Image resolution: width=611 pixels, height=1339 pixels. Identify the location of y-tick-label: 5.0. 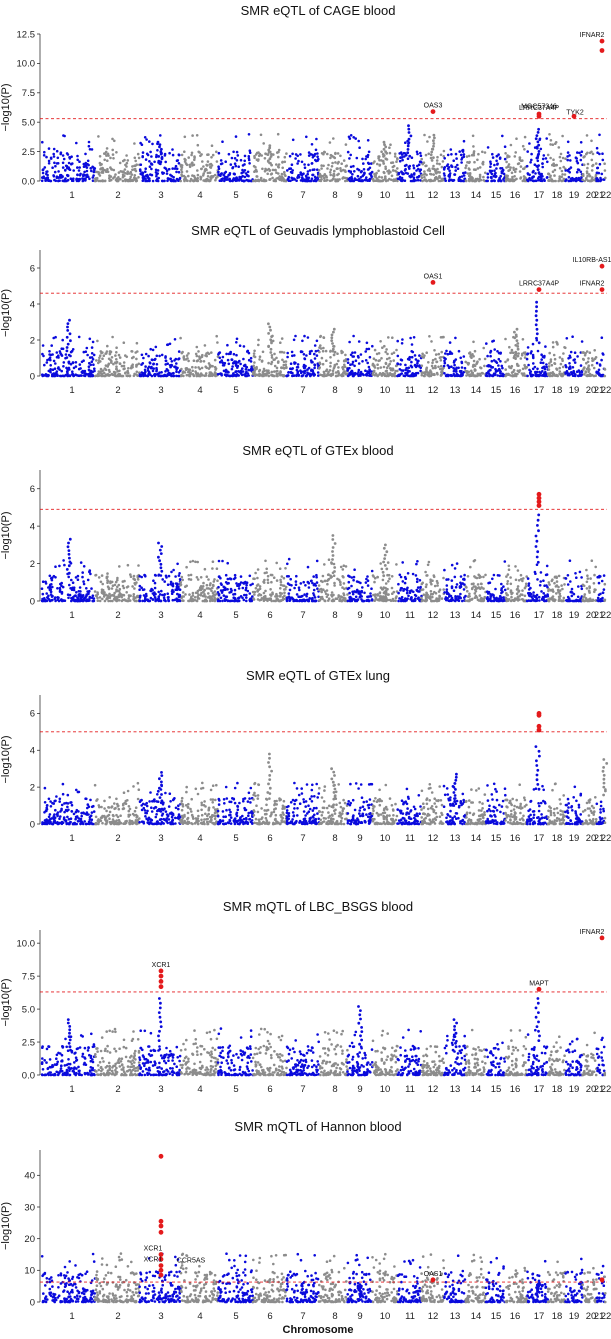
(28, 123).